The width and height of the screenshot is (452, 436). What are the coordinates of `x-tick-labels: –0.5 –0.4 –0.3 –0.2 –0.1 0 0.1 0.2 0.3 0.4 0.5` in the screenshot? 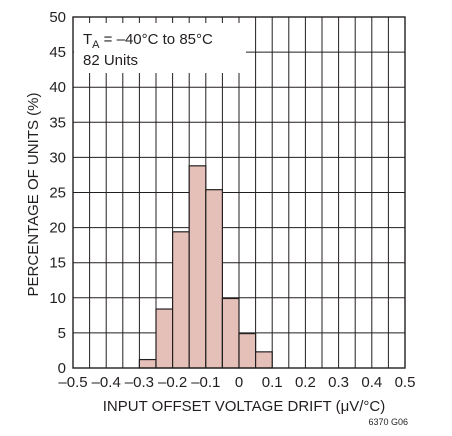 It's located at (236, 382).